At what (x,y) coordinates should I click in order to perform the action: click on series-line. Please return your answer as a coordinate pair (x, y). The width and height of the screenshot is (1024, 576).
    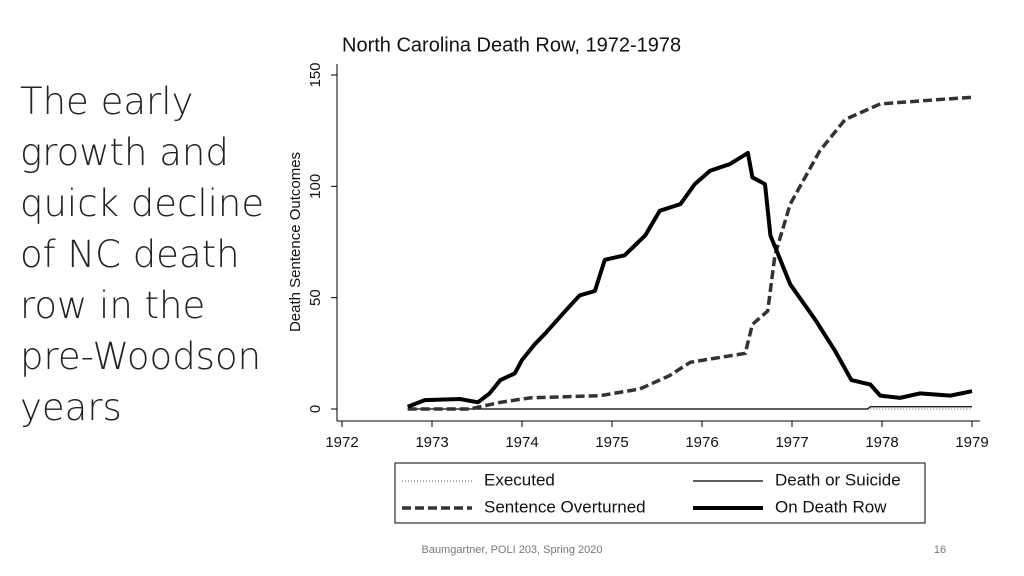
    Looking at the image, I should click on (689, 408).